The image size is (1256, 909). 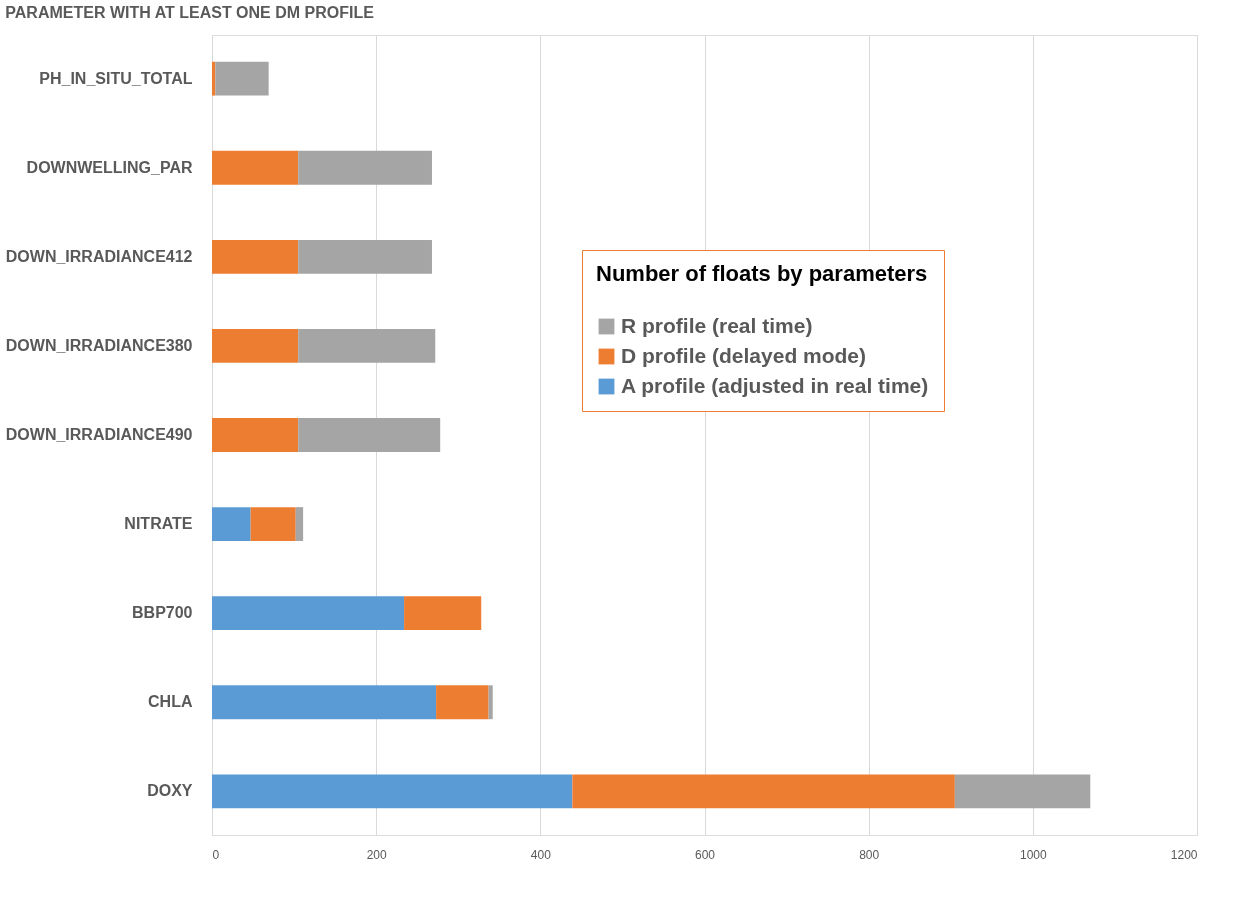 I want to click on y-tick-label: DOWN_IRRADIANCE490, so click(x=99, y=434).